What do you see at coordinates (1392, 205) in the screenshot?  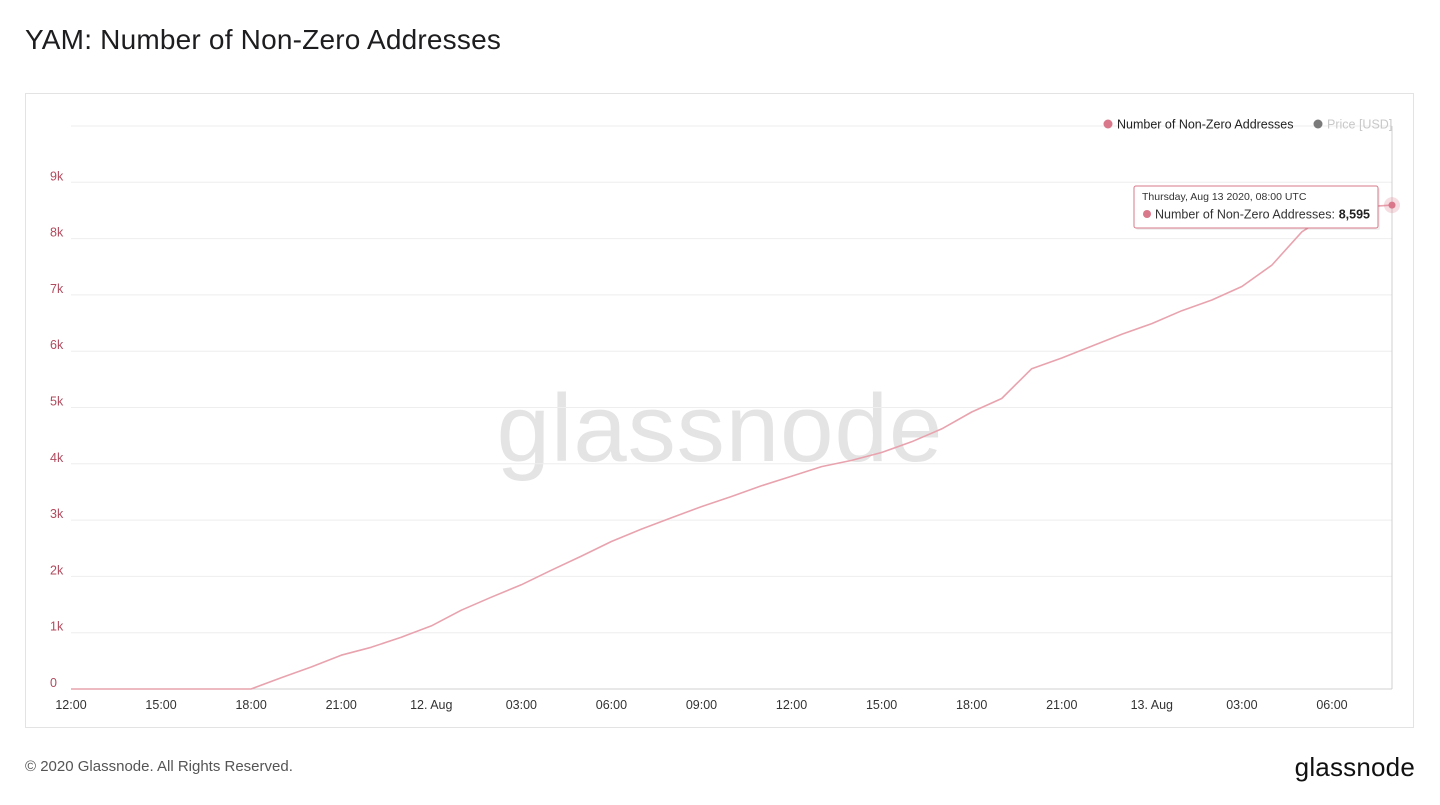 I see `hover-point` at bounding box center [1392, 205].